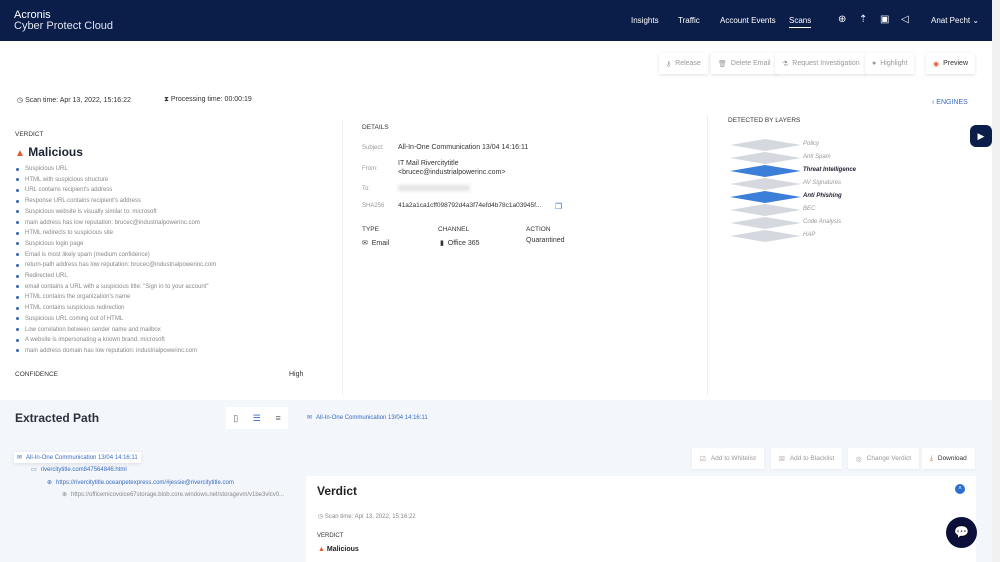  I want to click on tree-node-html: ▭ rivercitytitle.com847564846.html, so click(79, 470).